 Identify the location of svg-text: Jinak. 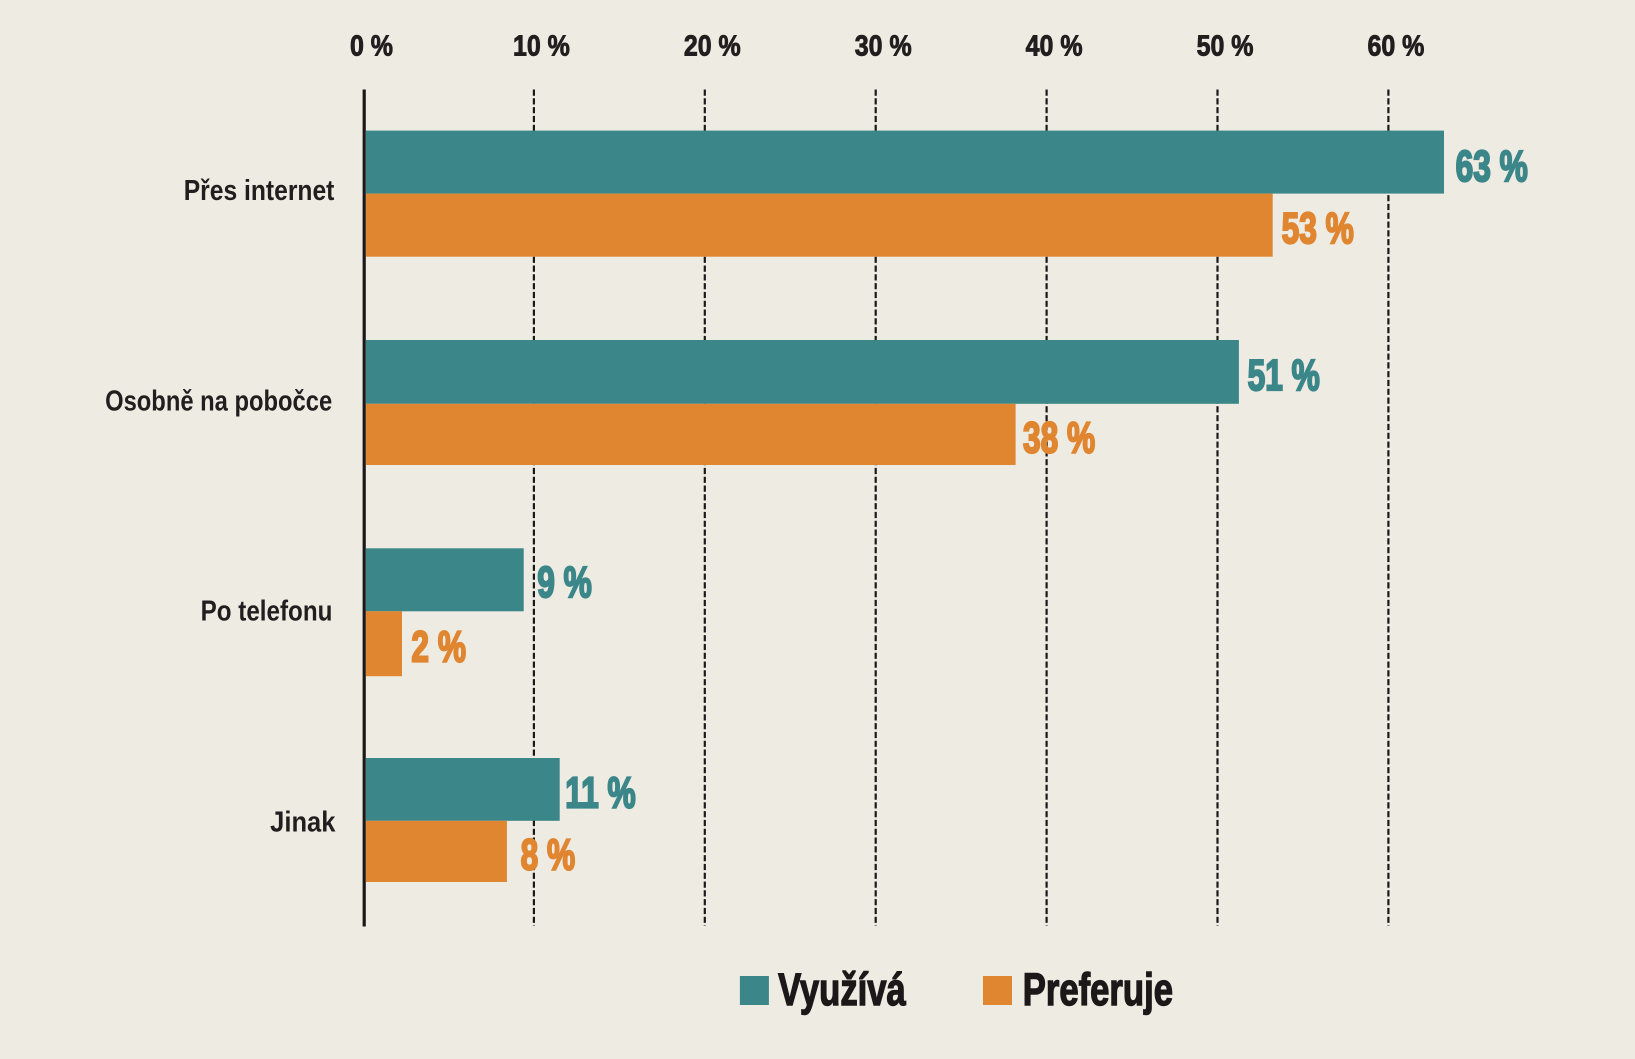
(303, 821).